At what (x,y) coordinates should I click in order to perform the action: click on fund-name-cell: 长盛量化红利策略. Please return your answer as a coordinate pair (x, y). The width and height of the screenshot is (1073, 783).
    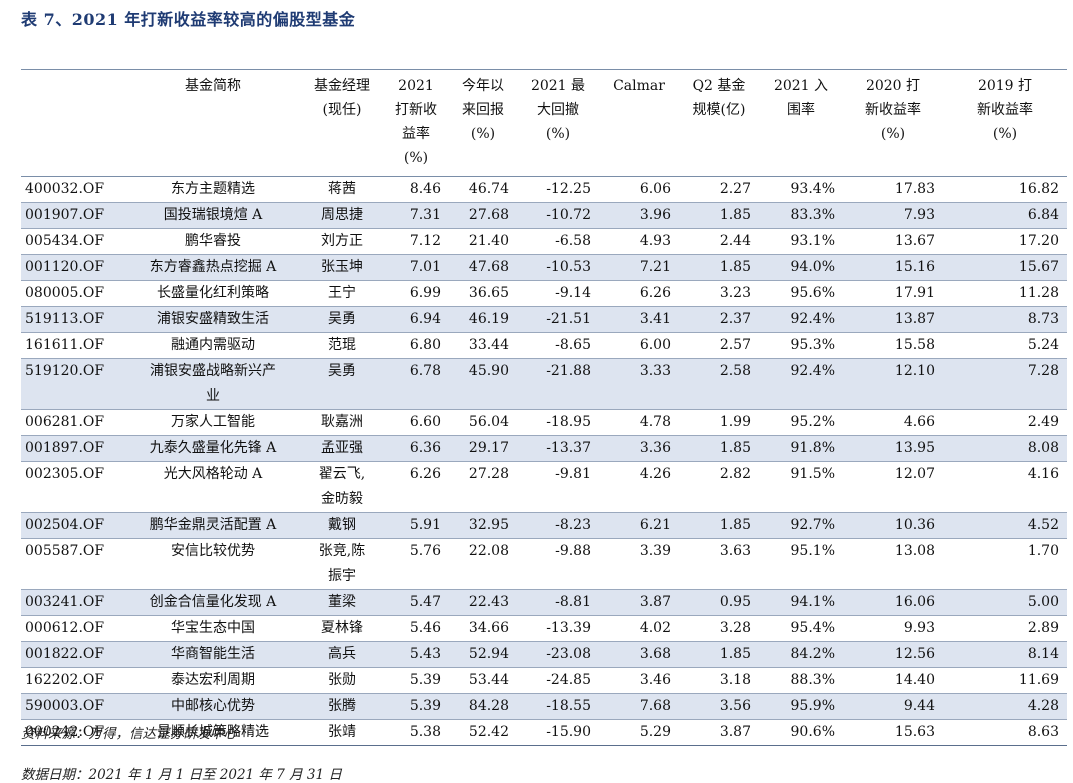
    Looking at the image, I should click on (213, 293).